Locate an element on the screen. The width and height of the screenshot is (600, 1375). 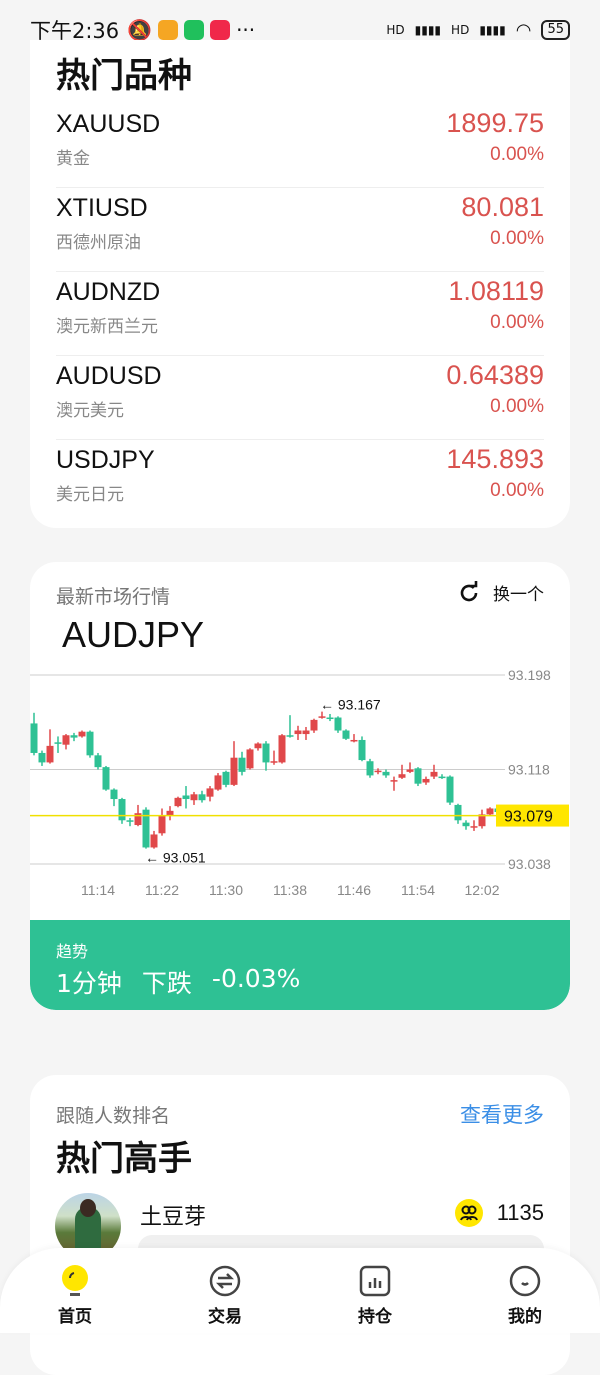
low-label: ← 93.051 is located at coordinates (175, 858).